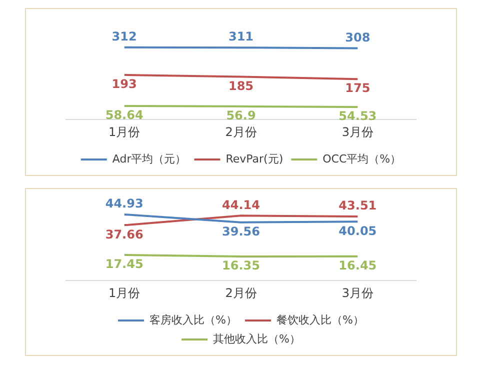  What do you see at coordinates (256, 339) in the screenshot?
I see `legend-label: 其他收入比（%）` at bounding box center [256, 339].